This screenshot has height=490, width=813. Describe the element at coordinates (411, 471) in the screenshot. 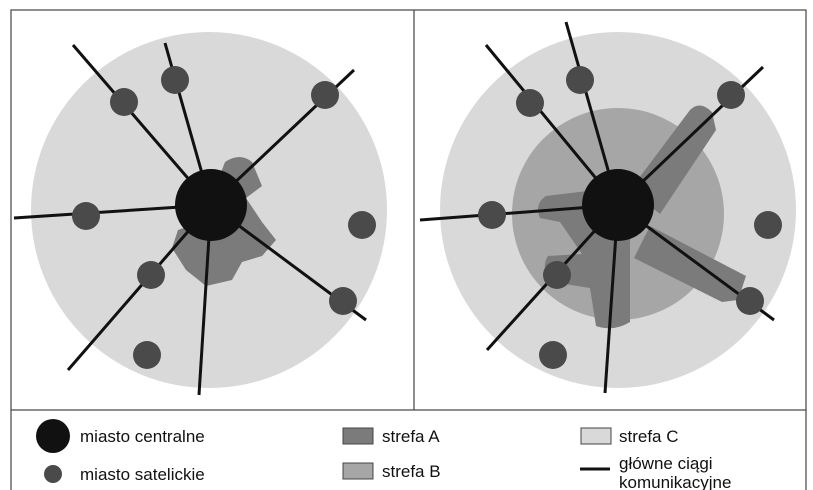

I see `legend-zone-b-label: strefa B` at that location.